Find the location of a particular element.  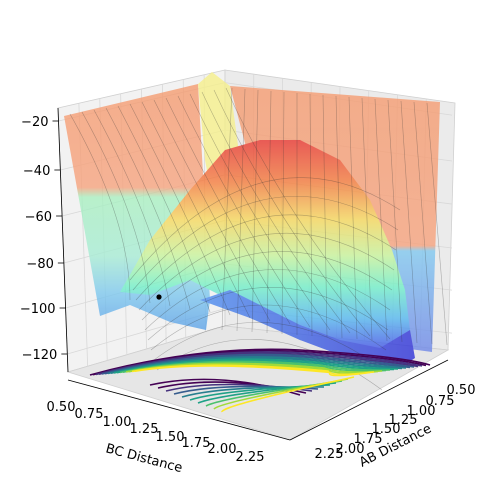

z-ticks: −20 −40 −60 −80 −100 −120 is located at coordinates (44, 239).